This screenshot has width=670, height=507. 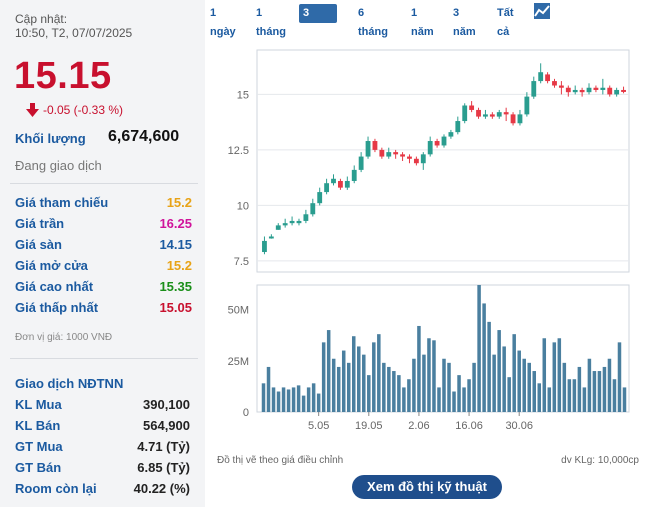 I want to click on volume-value: 6,674,600, so click(x=144, y=136).